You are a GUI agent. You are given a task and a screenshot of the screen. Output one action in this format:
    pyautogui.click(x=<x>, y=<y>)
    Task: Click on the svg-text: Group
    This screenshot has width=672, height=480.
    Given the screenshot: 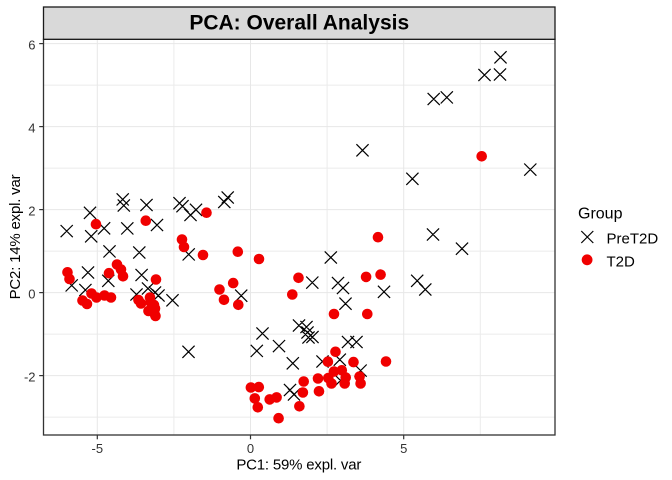 What is the action you would take?
    pyautogui.click(x=600, y=213)
    